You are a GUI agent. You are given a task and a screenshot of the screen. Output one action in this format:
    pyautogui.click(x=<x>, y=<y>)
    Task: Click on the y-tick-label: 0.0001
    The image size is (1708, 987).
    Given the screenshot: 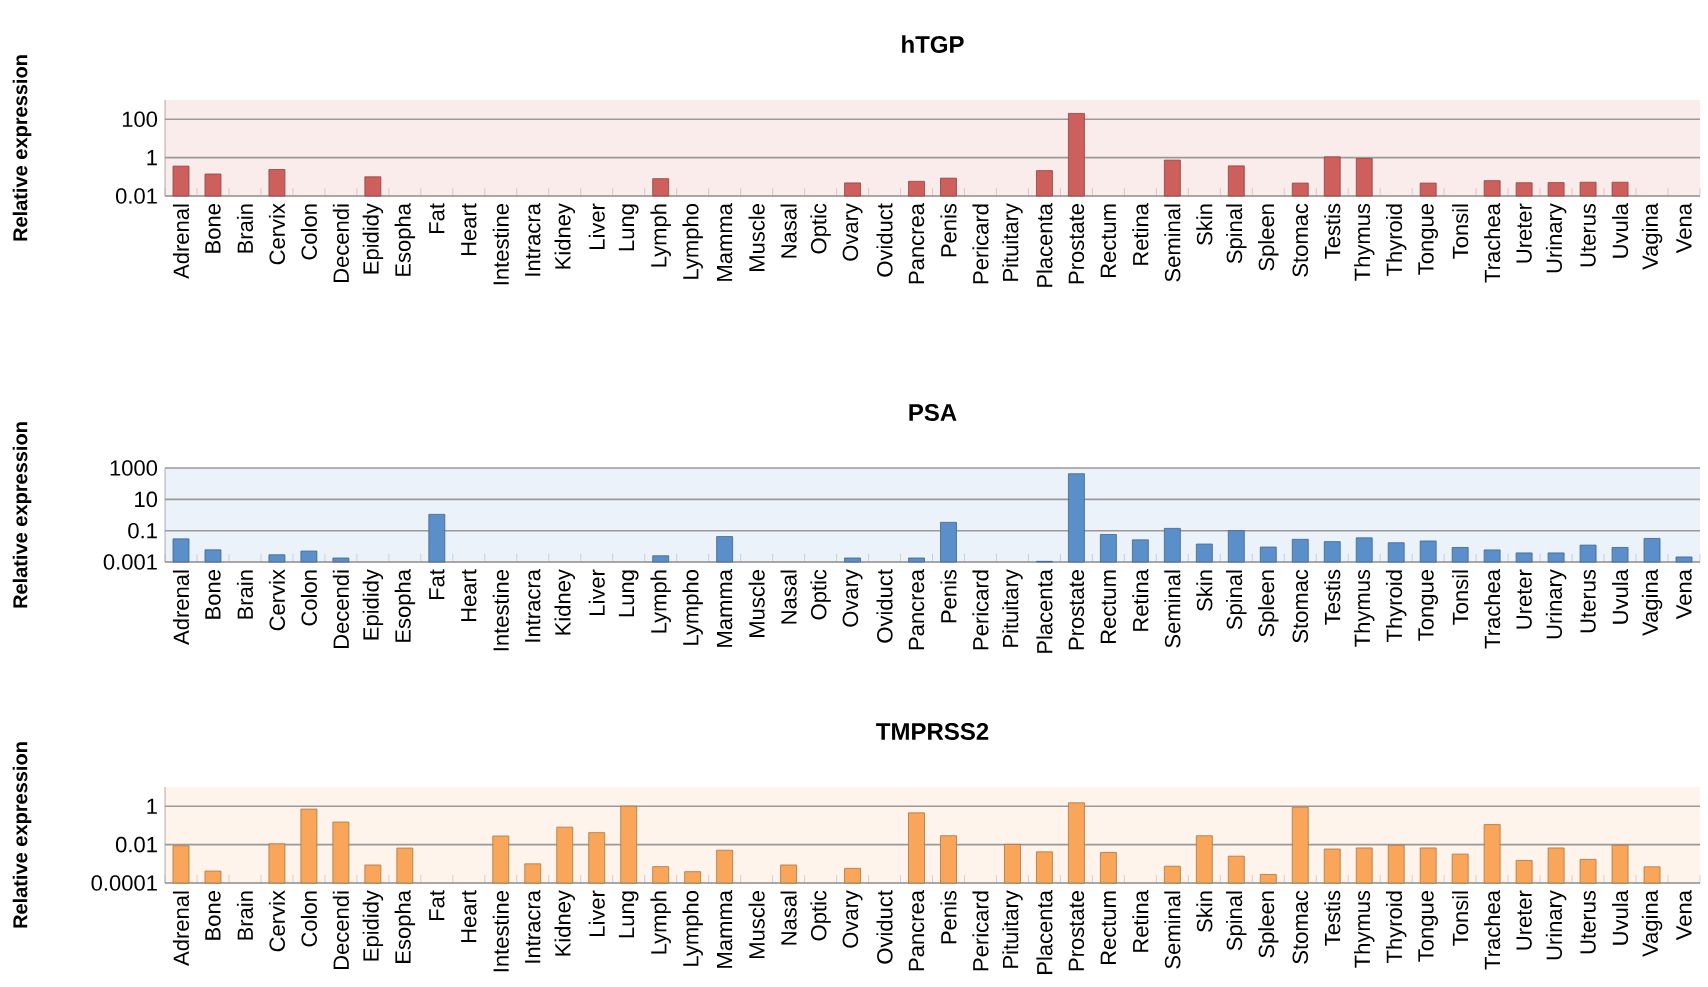 What is the action you would take?
    pyautogui.click(x=124, y=883)
    